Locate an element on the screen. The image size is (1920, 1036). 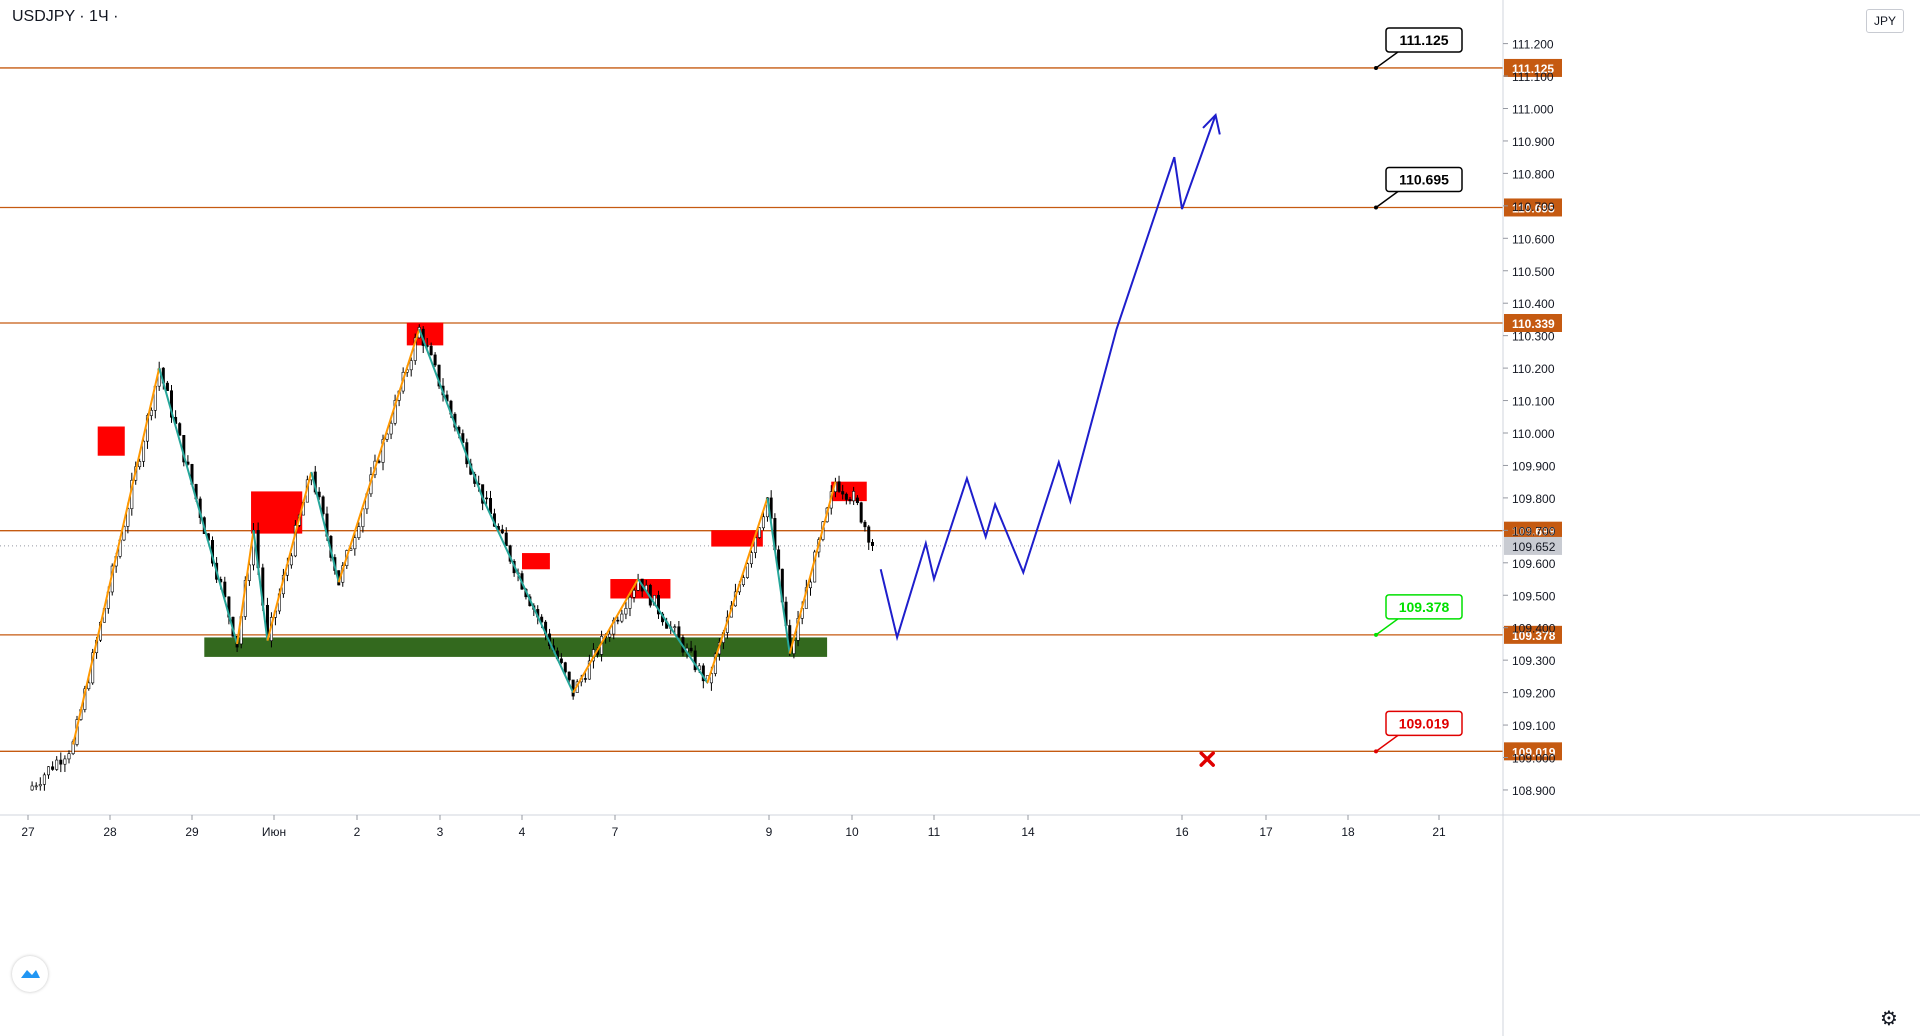
tradingview-logo-icon is located at coordinates (30, 974).